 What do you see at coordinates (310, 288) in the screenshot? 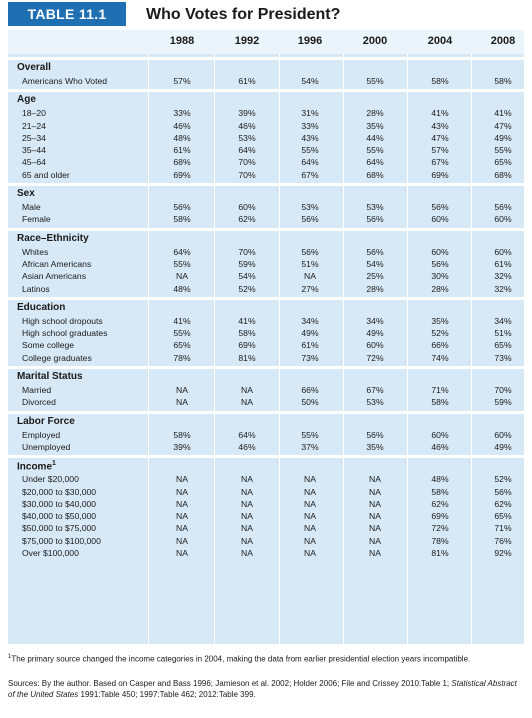
I see `table-cell: 27%` at bounding box center [310, 288].